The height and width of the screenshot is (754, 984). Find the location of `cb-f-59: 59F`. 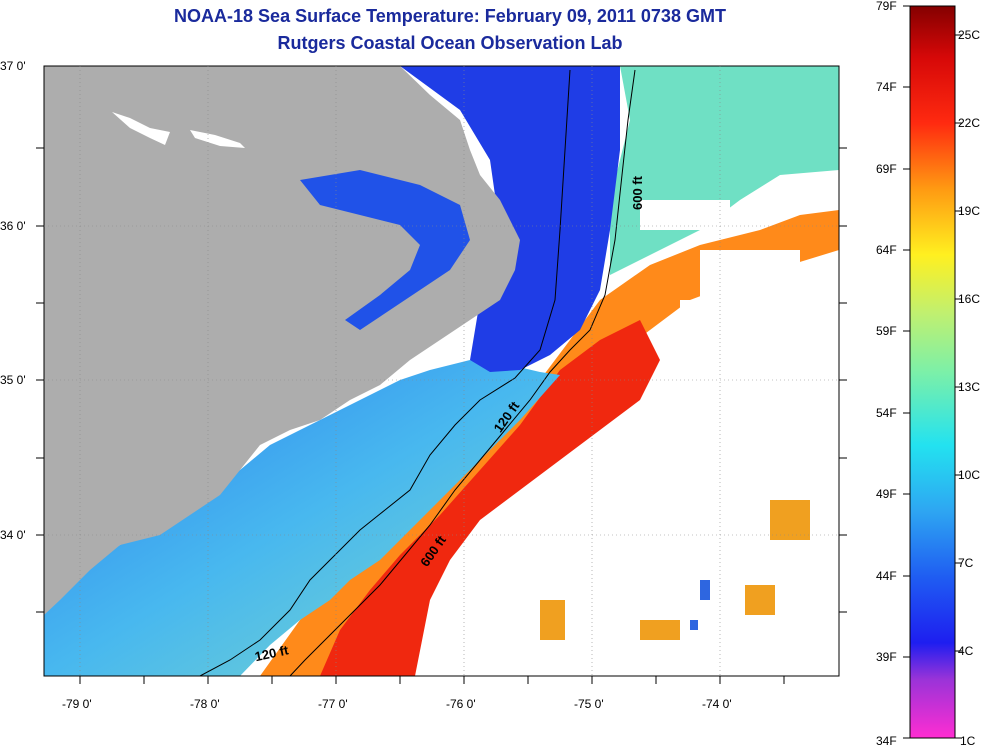

cb-f-59: 59F is located at coordinates (886, 331).